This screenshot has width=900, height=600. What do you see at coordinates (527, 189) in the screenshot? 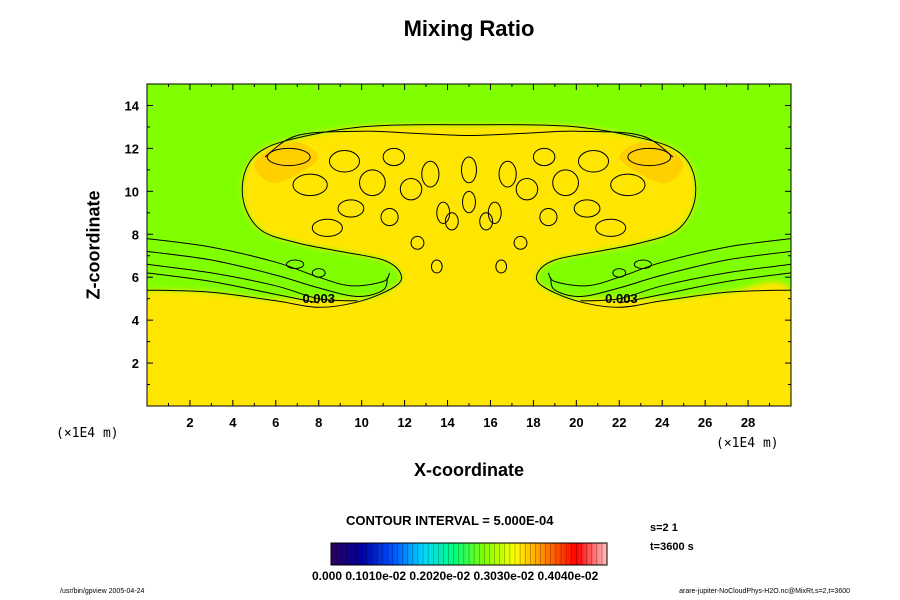
I see `contour-cell-6-right` at bounding box center [527, 189].